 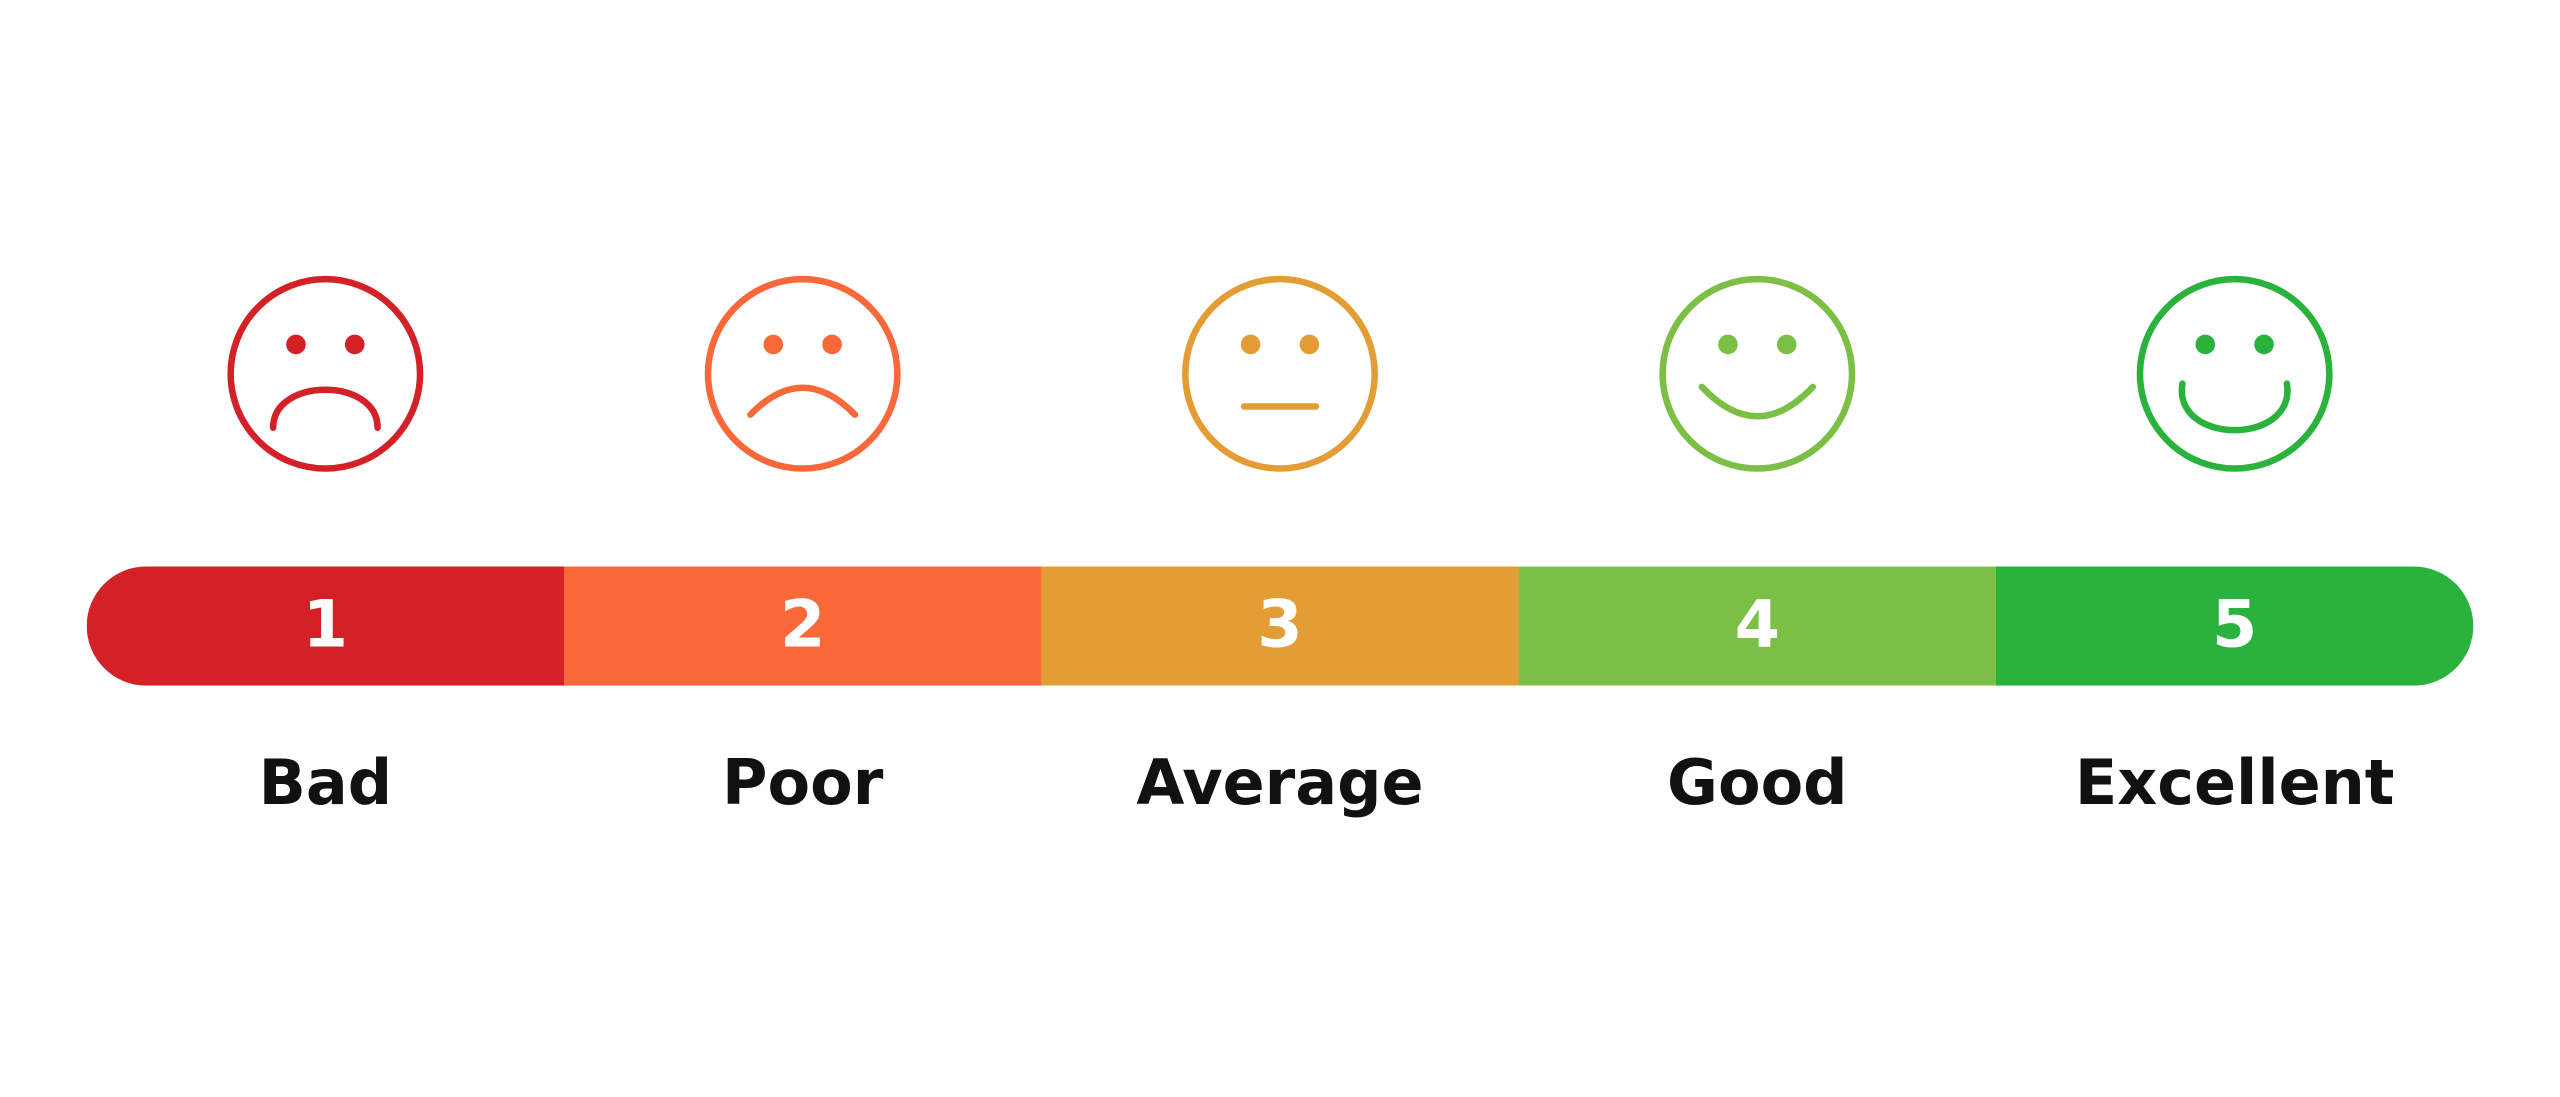 I want to click on scale-number: 4, so click(x=1757, y=625).